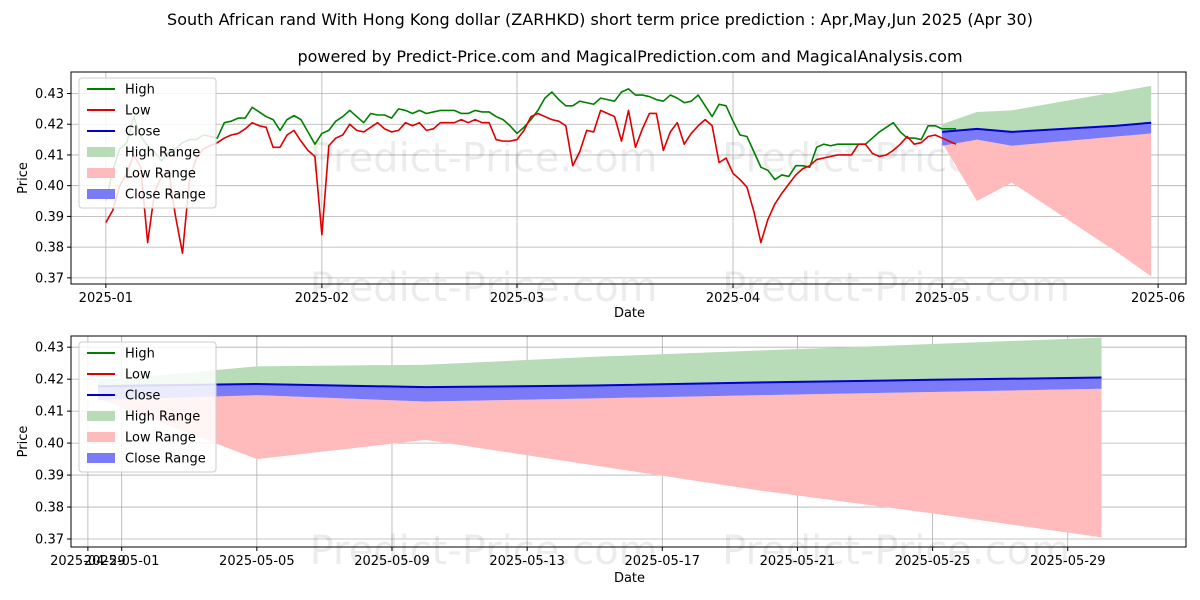  I want to click on x-tick-label: 2025-05-13, so click(527, 561).